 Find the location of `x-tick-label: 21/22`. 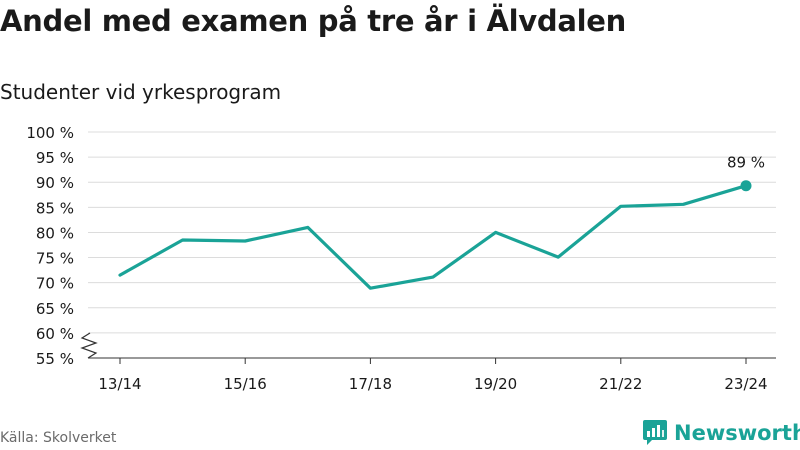

x-tick-label: 21/22 is located at coordinates (620, 384).